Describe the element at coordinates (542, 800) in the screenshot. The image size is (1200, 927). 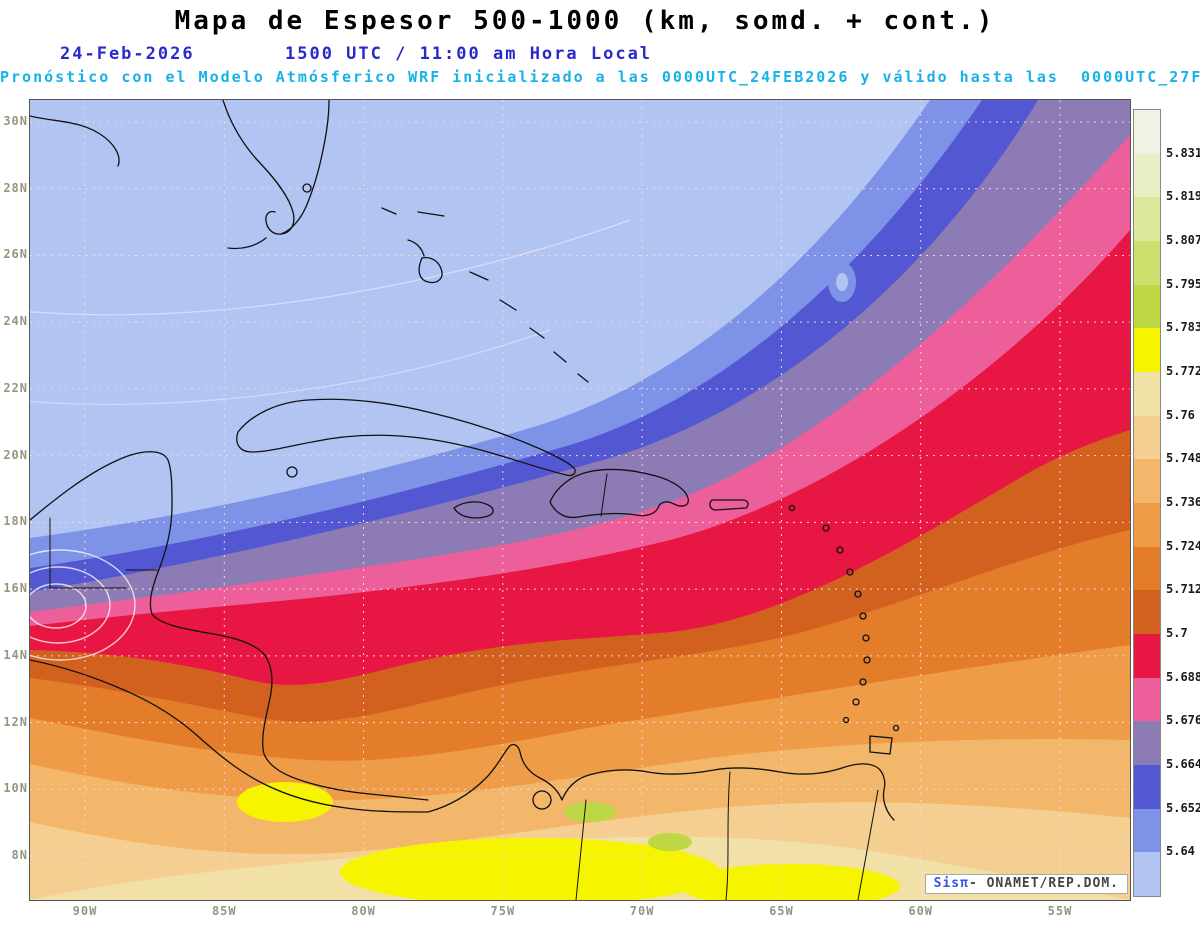
I see `lake-maracaibo` at that location.